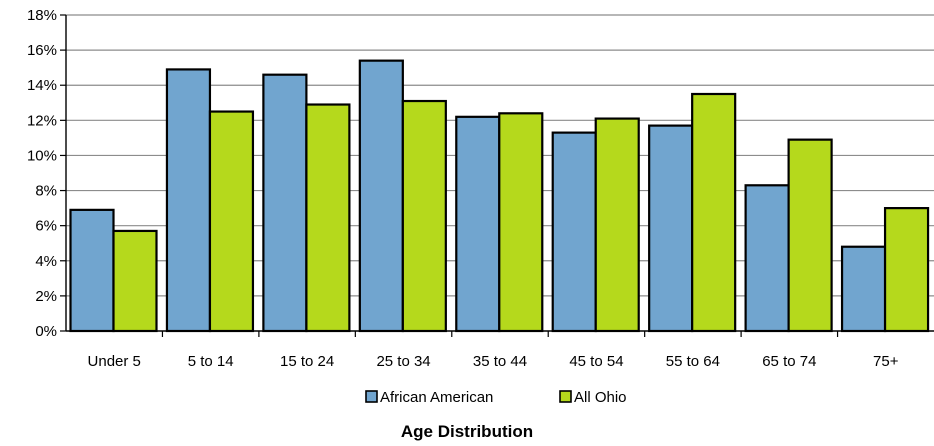  What do you see at coordinates (42, 15) in the screenshot?
I see `y-tick-label: 18%` at bounding box center [42, 15].